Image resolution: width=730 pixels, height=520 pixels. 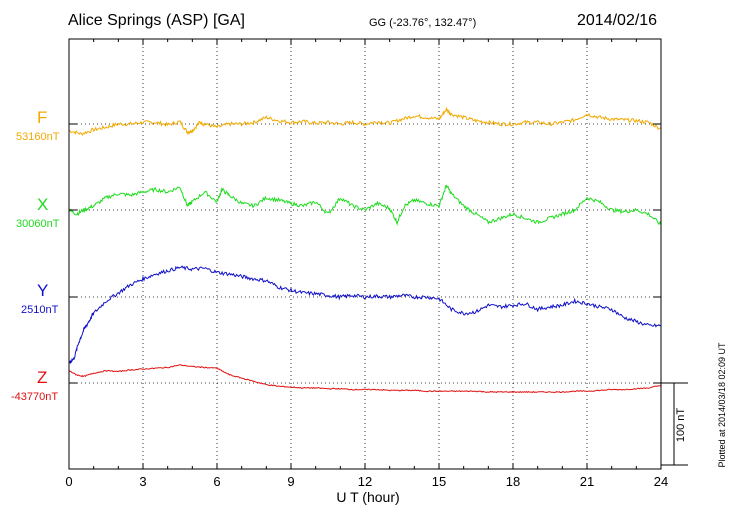 What do you see at coordinates (617, 20) in the screenshot?
I see `date-label: 2014/02/16` at bounding box center [617, 20].